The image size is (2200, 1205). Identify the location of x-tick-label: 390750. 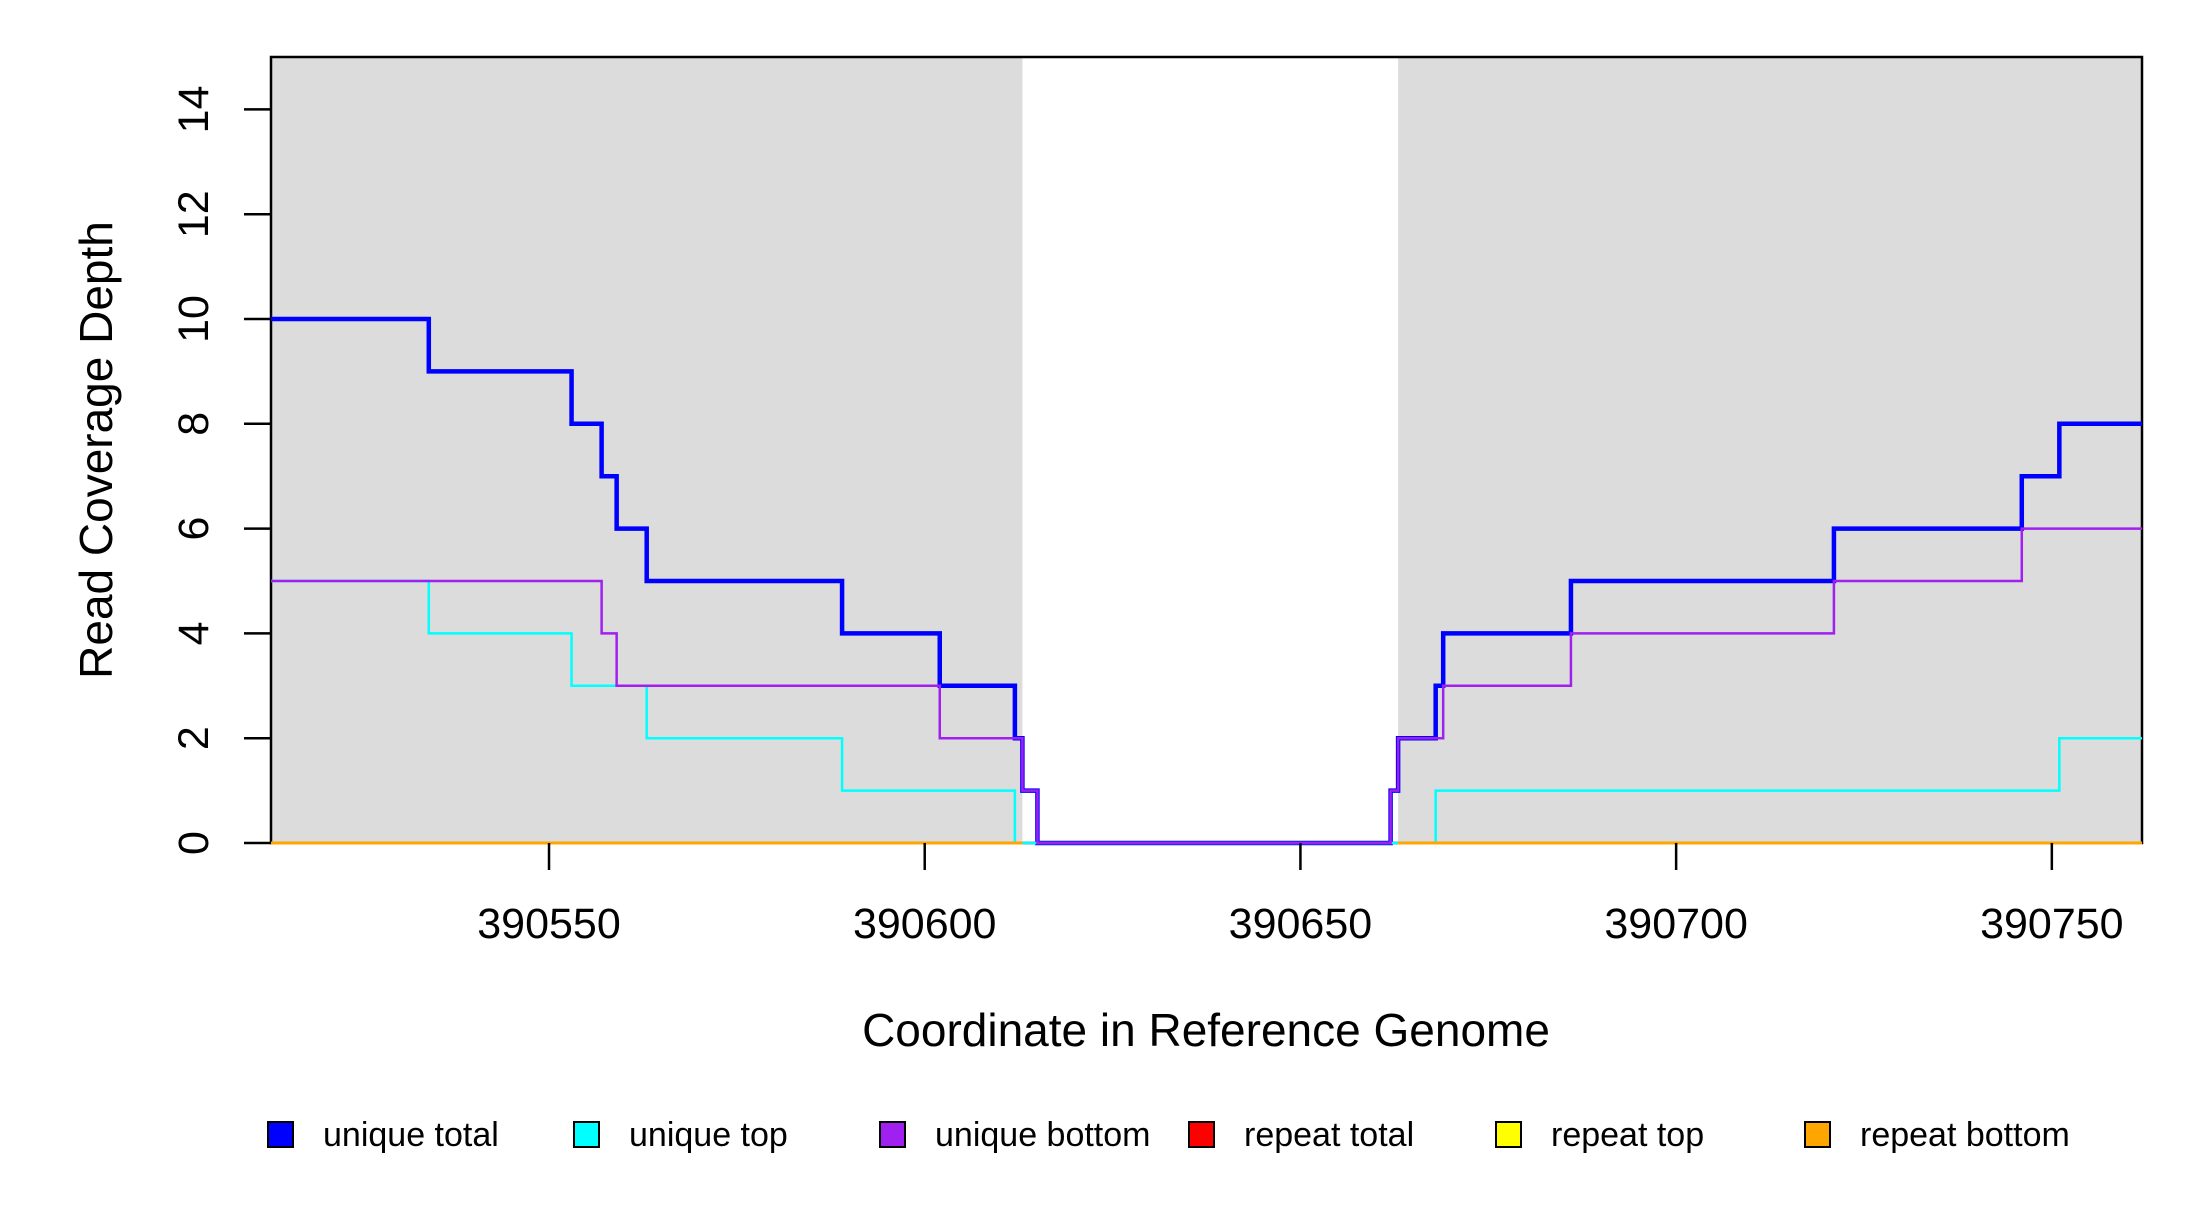
(2052, 924).